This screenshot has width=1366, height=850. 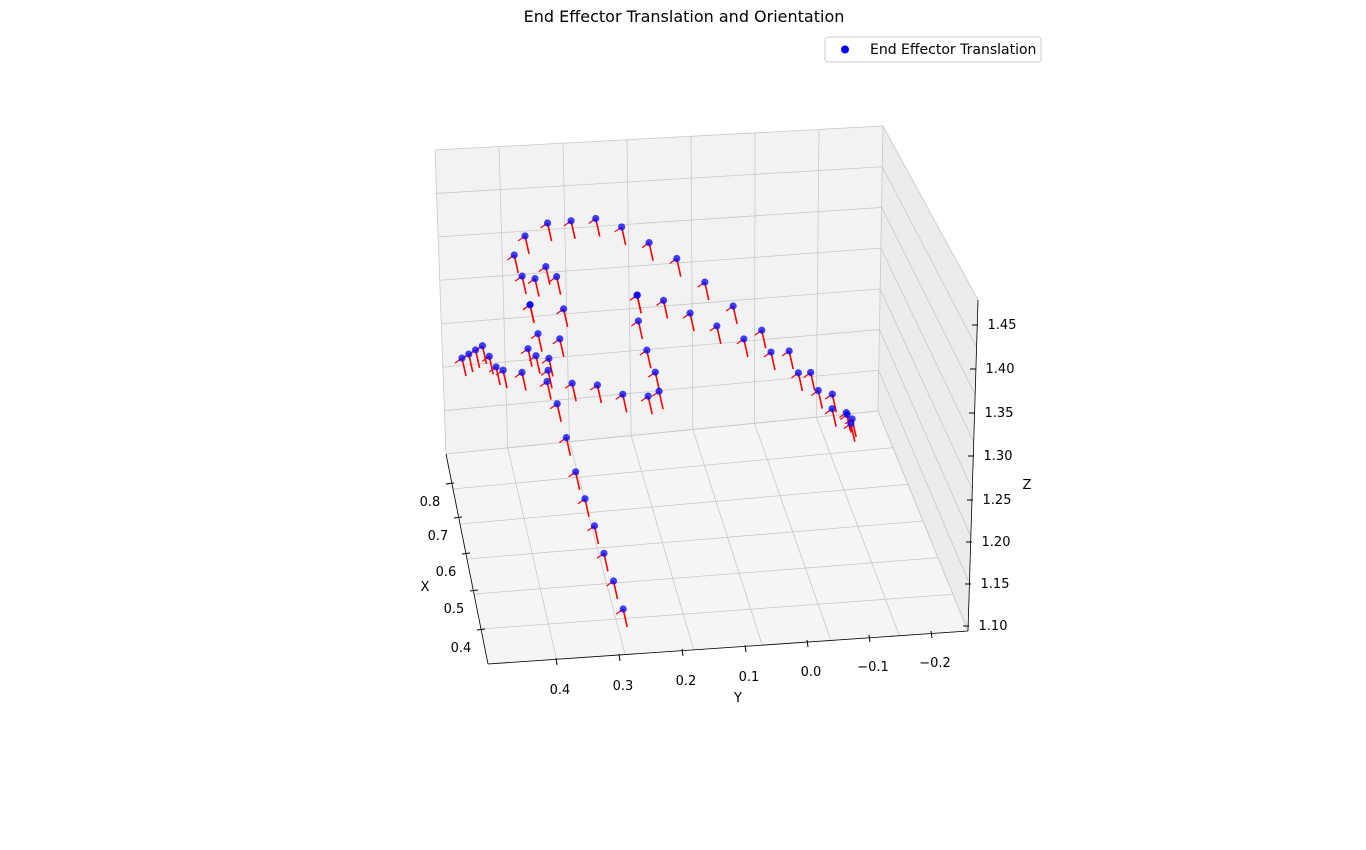 What do you see at coordinates (1002, 325) in the screenshot?
I see `z-tick-label: 1.45` at bounding box center [1002, 325].